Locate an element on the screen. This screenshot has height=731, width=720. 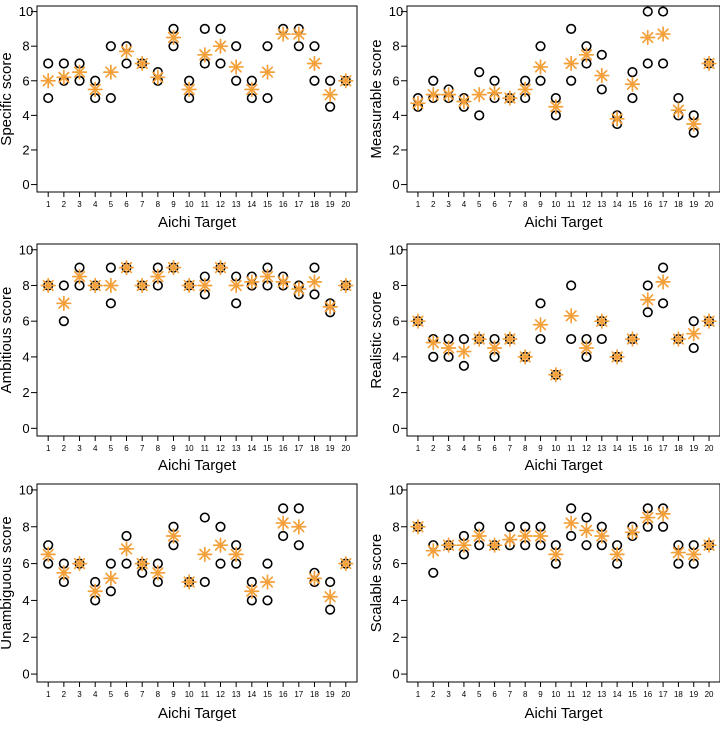
x-tick-label: 2 is located at coordinates (64, 448).